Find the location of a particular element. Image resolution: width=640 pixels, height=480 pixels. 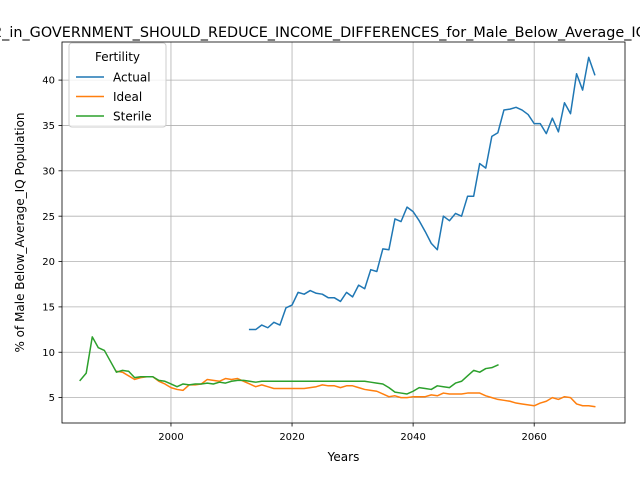

y-tick-label: 30 is located at coordinates (48, 171).